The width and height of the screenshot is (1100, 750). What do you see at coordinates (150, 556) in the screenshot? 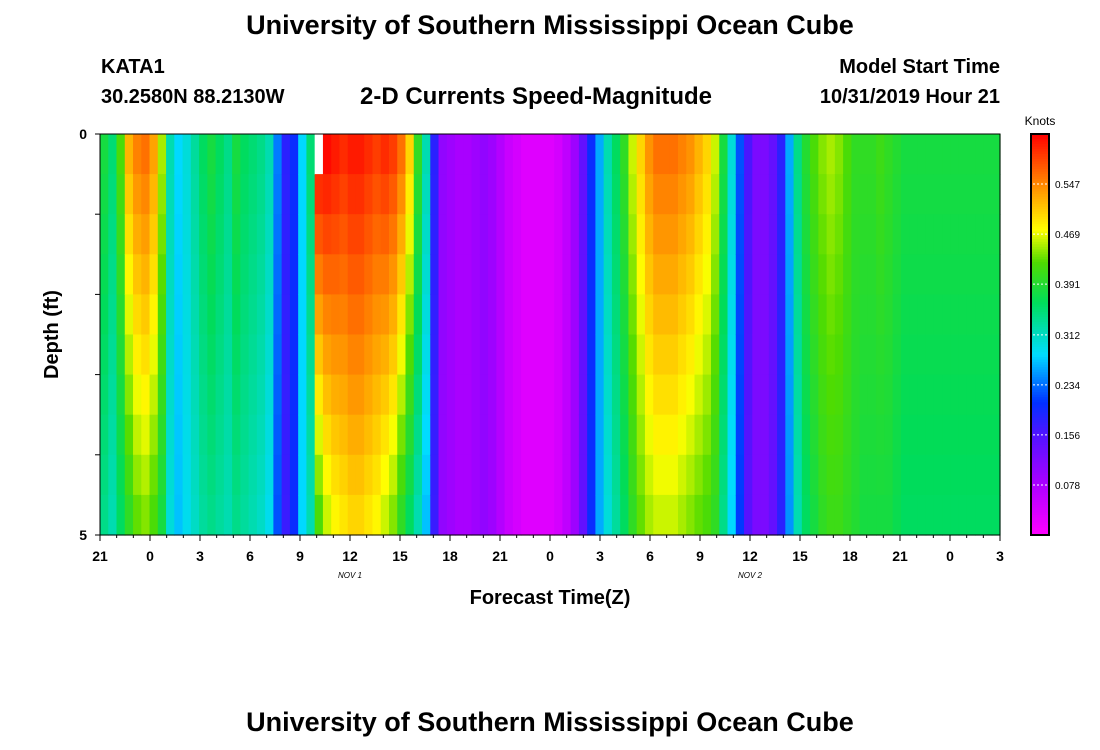
I see `x-tick-label: 0` at bounding box center [150, 556].